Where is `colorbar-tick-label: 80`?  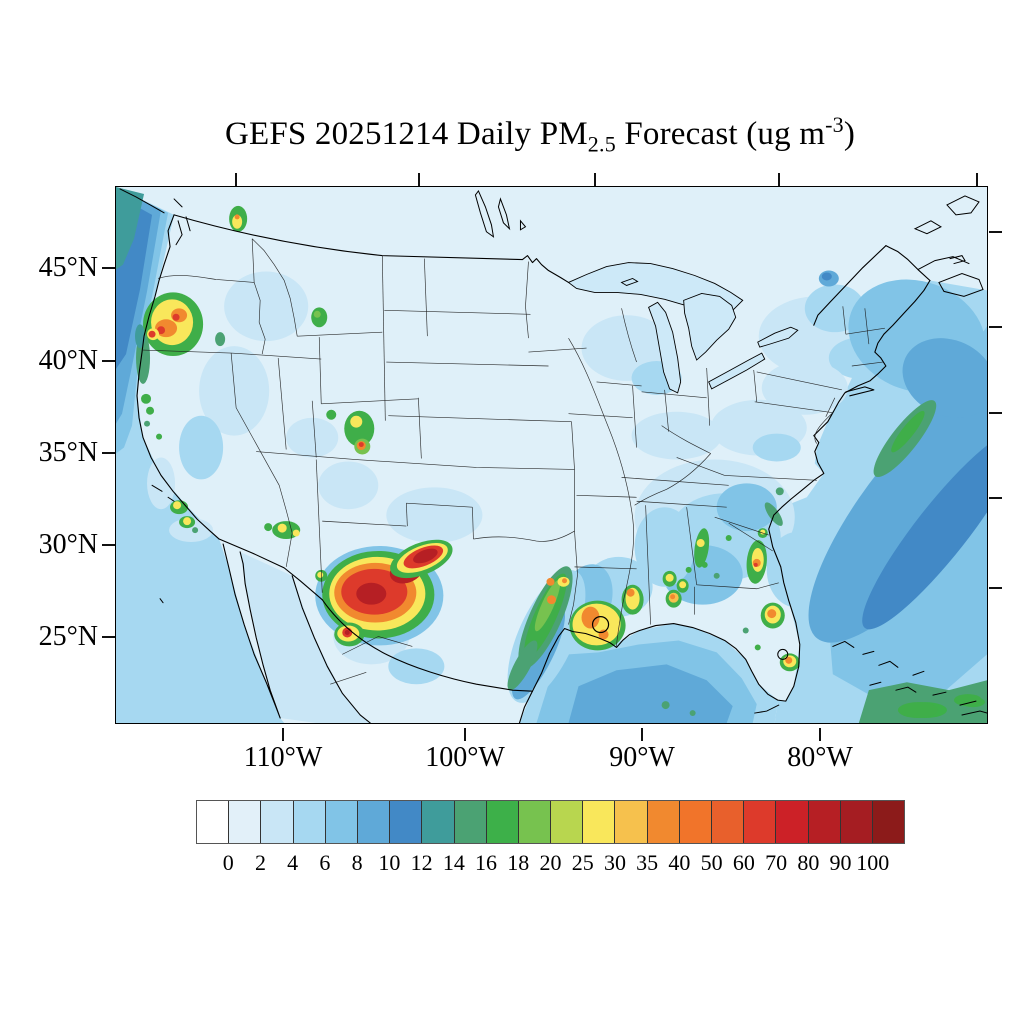
colorbar-tick-label: 80 is located at coordinates (808, 862).